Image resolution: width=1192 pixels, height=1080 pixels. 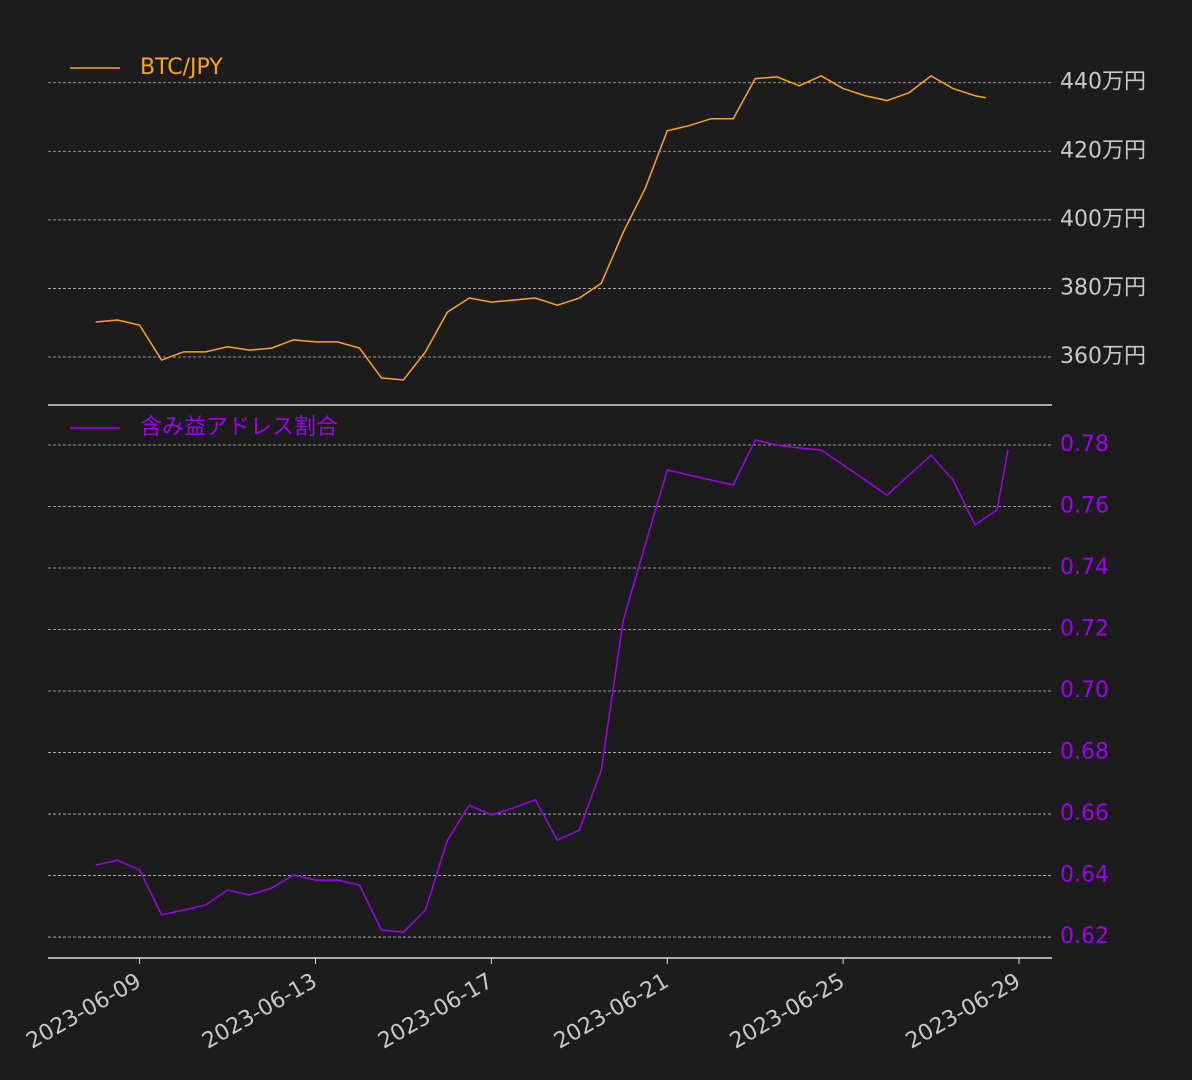 I want to click on y-tick-label: 420万円, so click(x=1103, y=150).